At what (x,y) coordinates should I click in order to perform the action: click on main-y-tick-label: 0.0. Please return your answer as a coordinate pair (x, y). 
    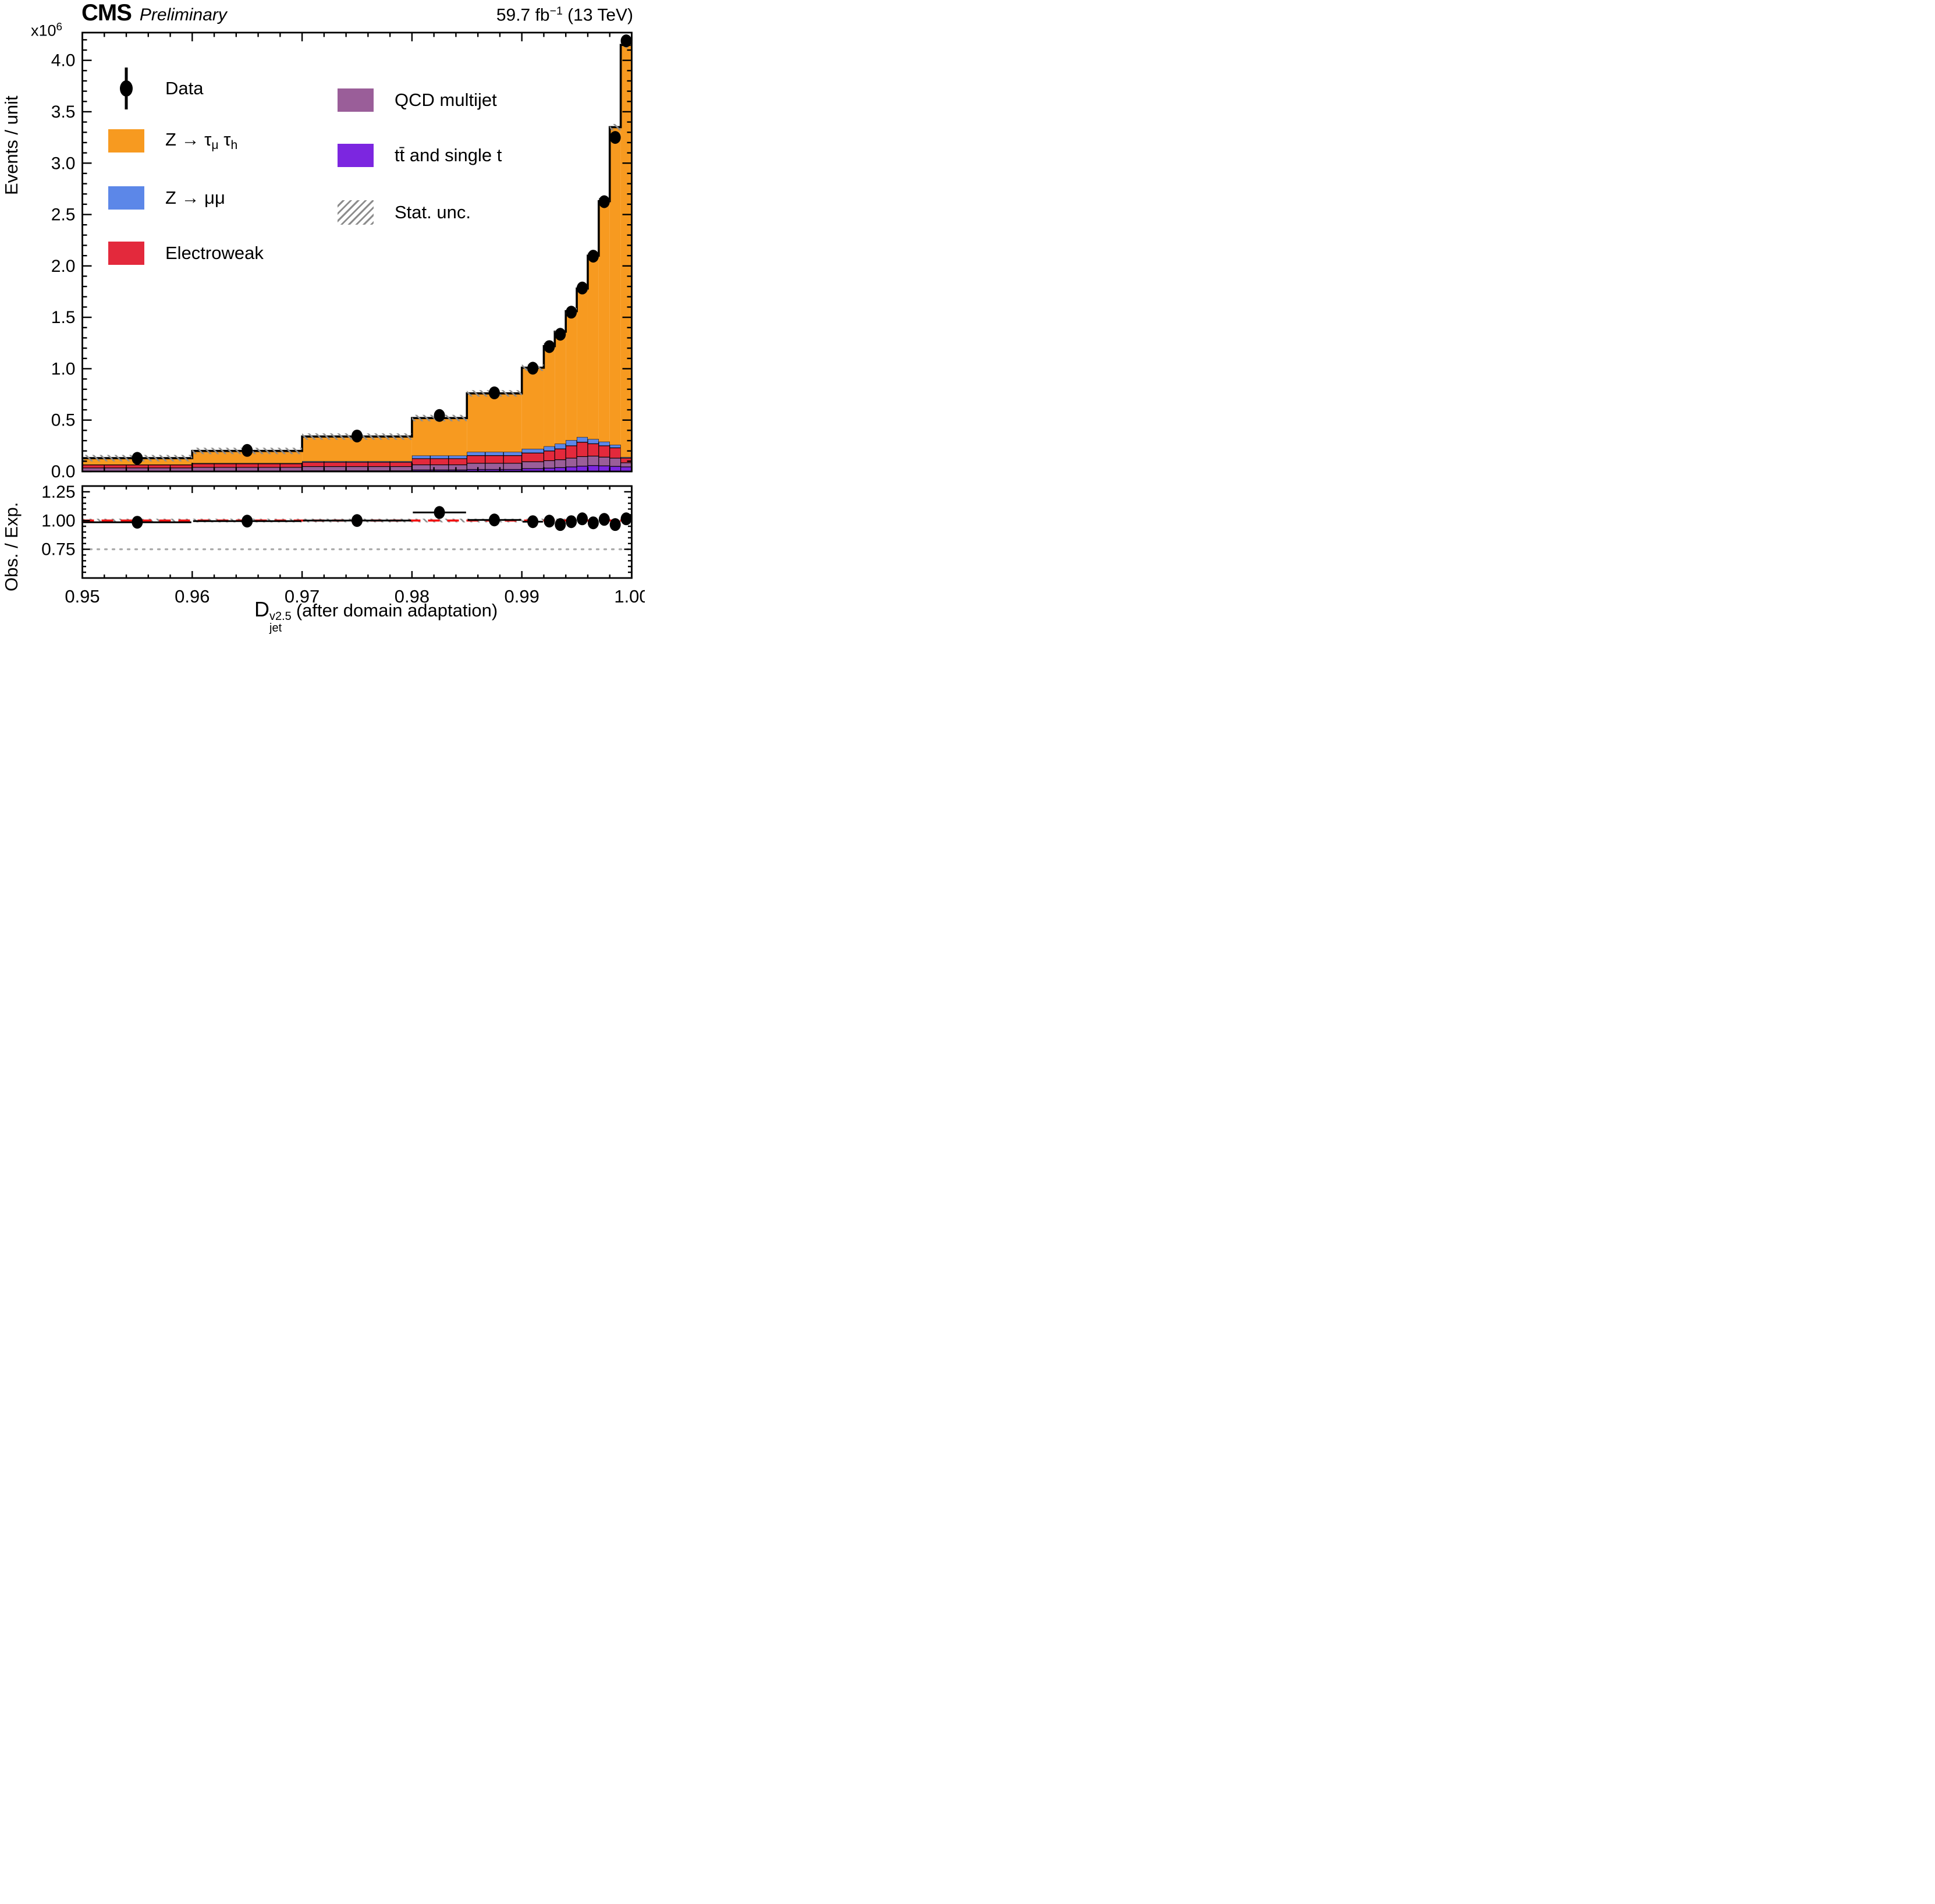
    Looking at the image, I should click on (63, 471).